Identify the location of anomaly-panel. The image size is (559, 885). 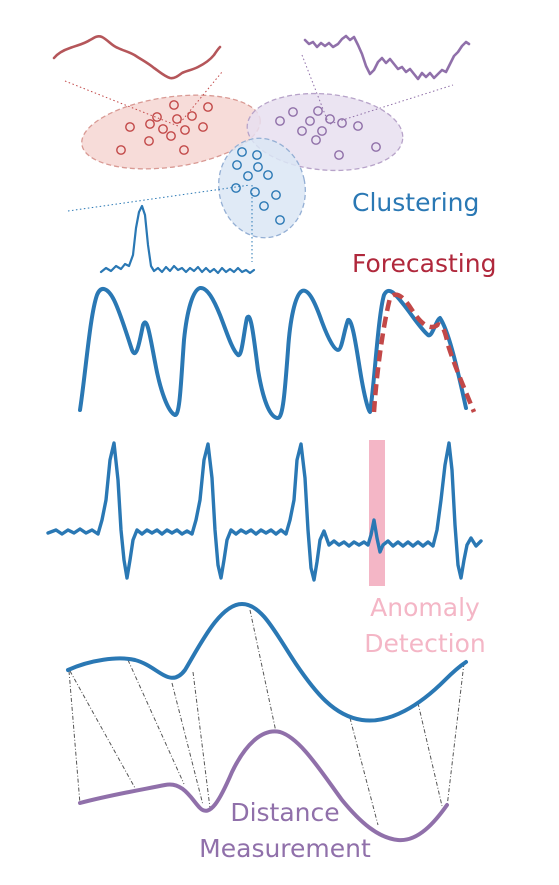
(264, 513).